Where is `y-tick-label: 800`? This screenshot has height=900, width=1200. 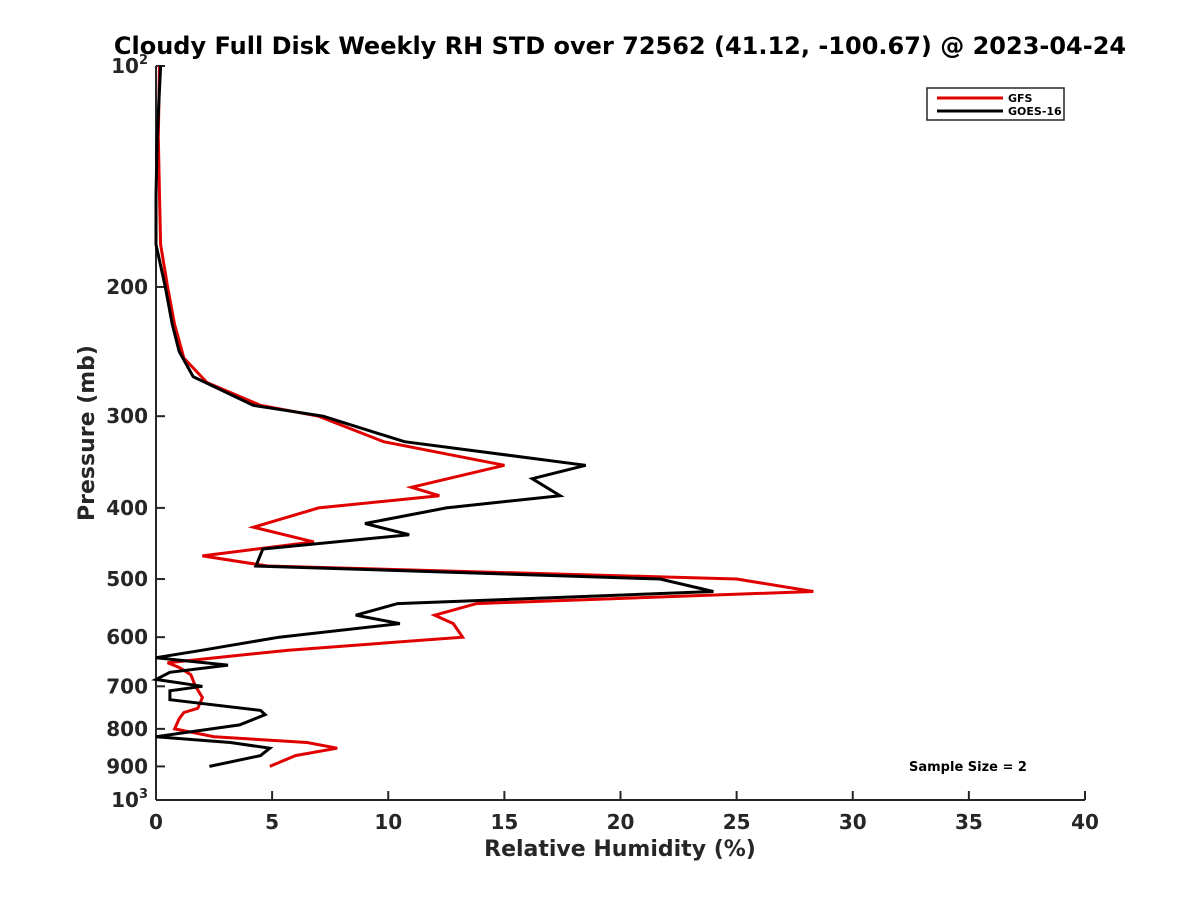
y-tick-label: 800 is located at coordinates (127, 729).